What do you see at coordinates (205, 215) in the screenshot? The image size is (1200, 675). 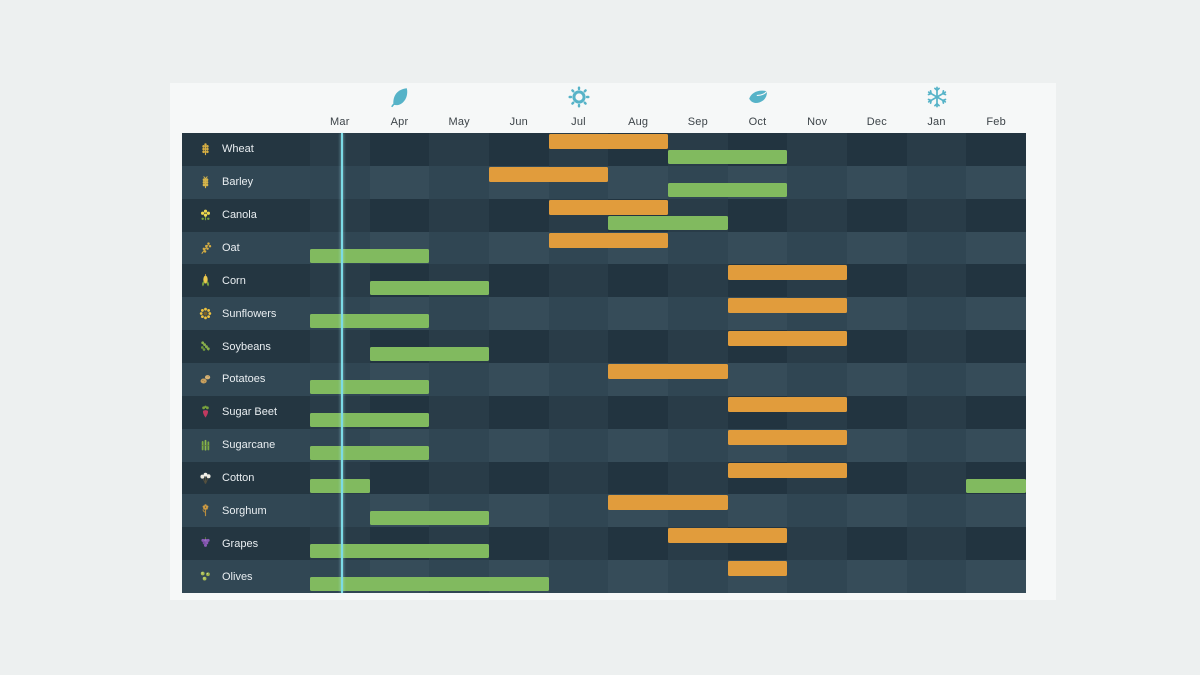 I see `canola-icon` at bounding box center [205, 215].